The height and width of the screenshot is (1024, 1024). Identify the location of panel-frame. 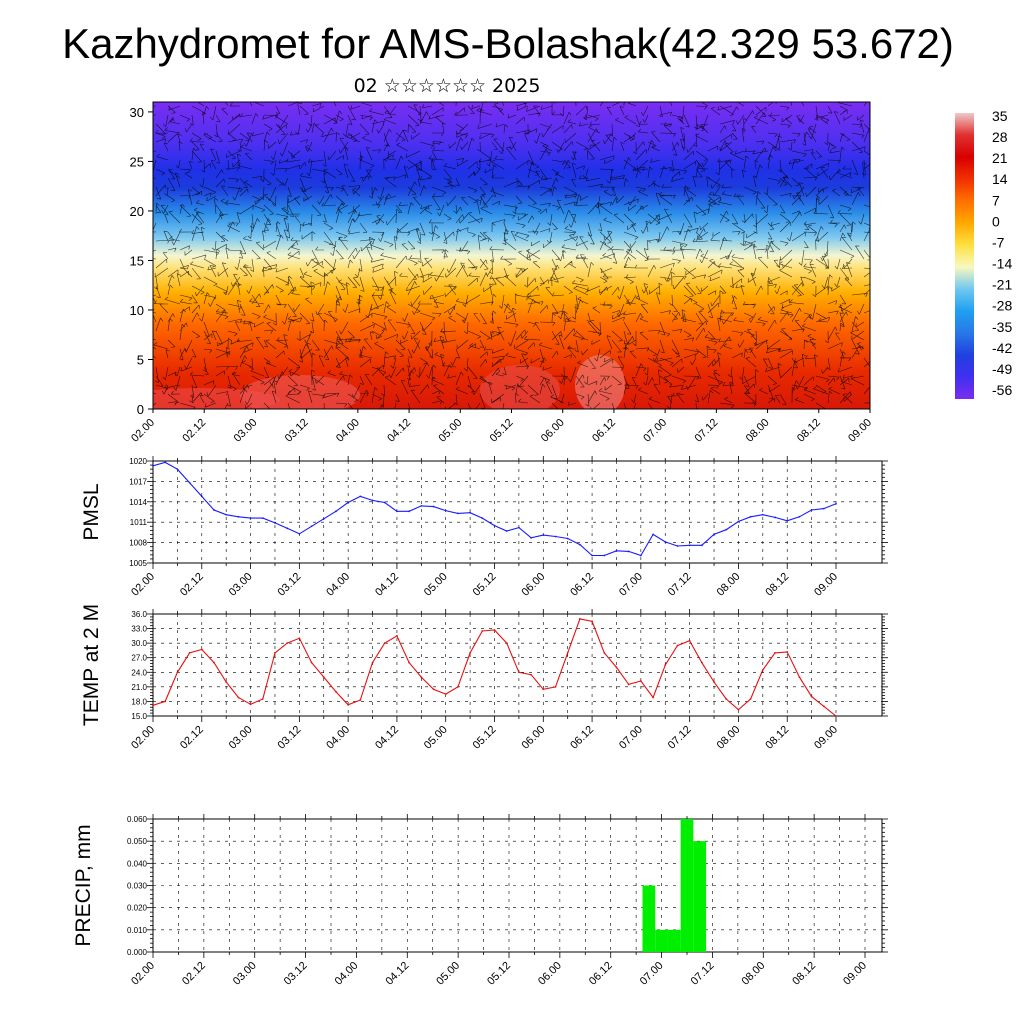
(517, 885).